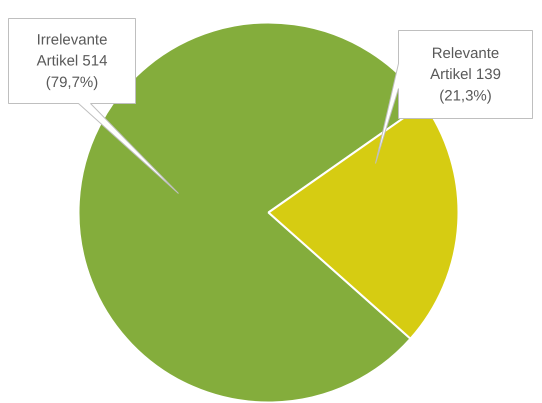 This screenshot has width=542, height=403. What do you see at coordinates (72, 61) in the screenshot?
I see `slice-label: Irrelevante Artikel 514 (79,7%)` at bounding box center [72, 61].